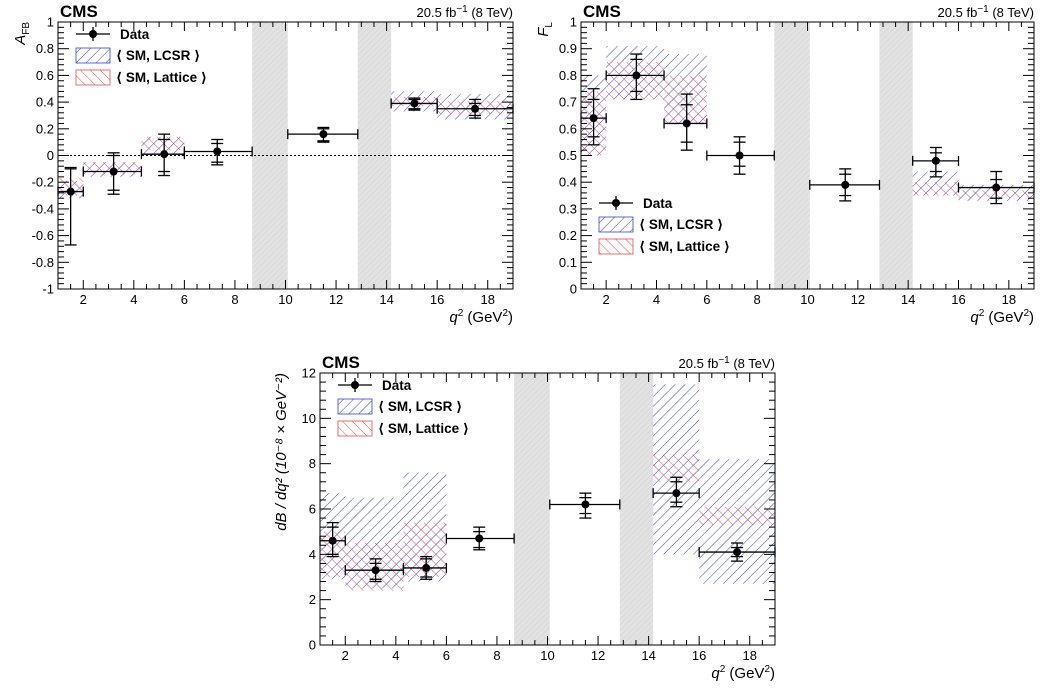 This screenshot has width=1040, height=691. I want to click on y-axis-label: AFB, so click(22, 34).